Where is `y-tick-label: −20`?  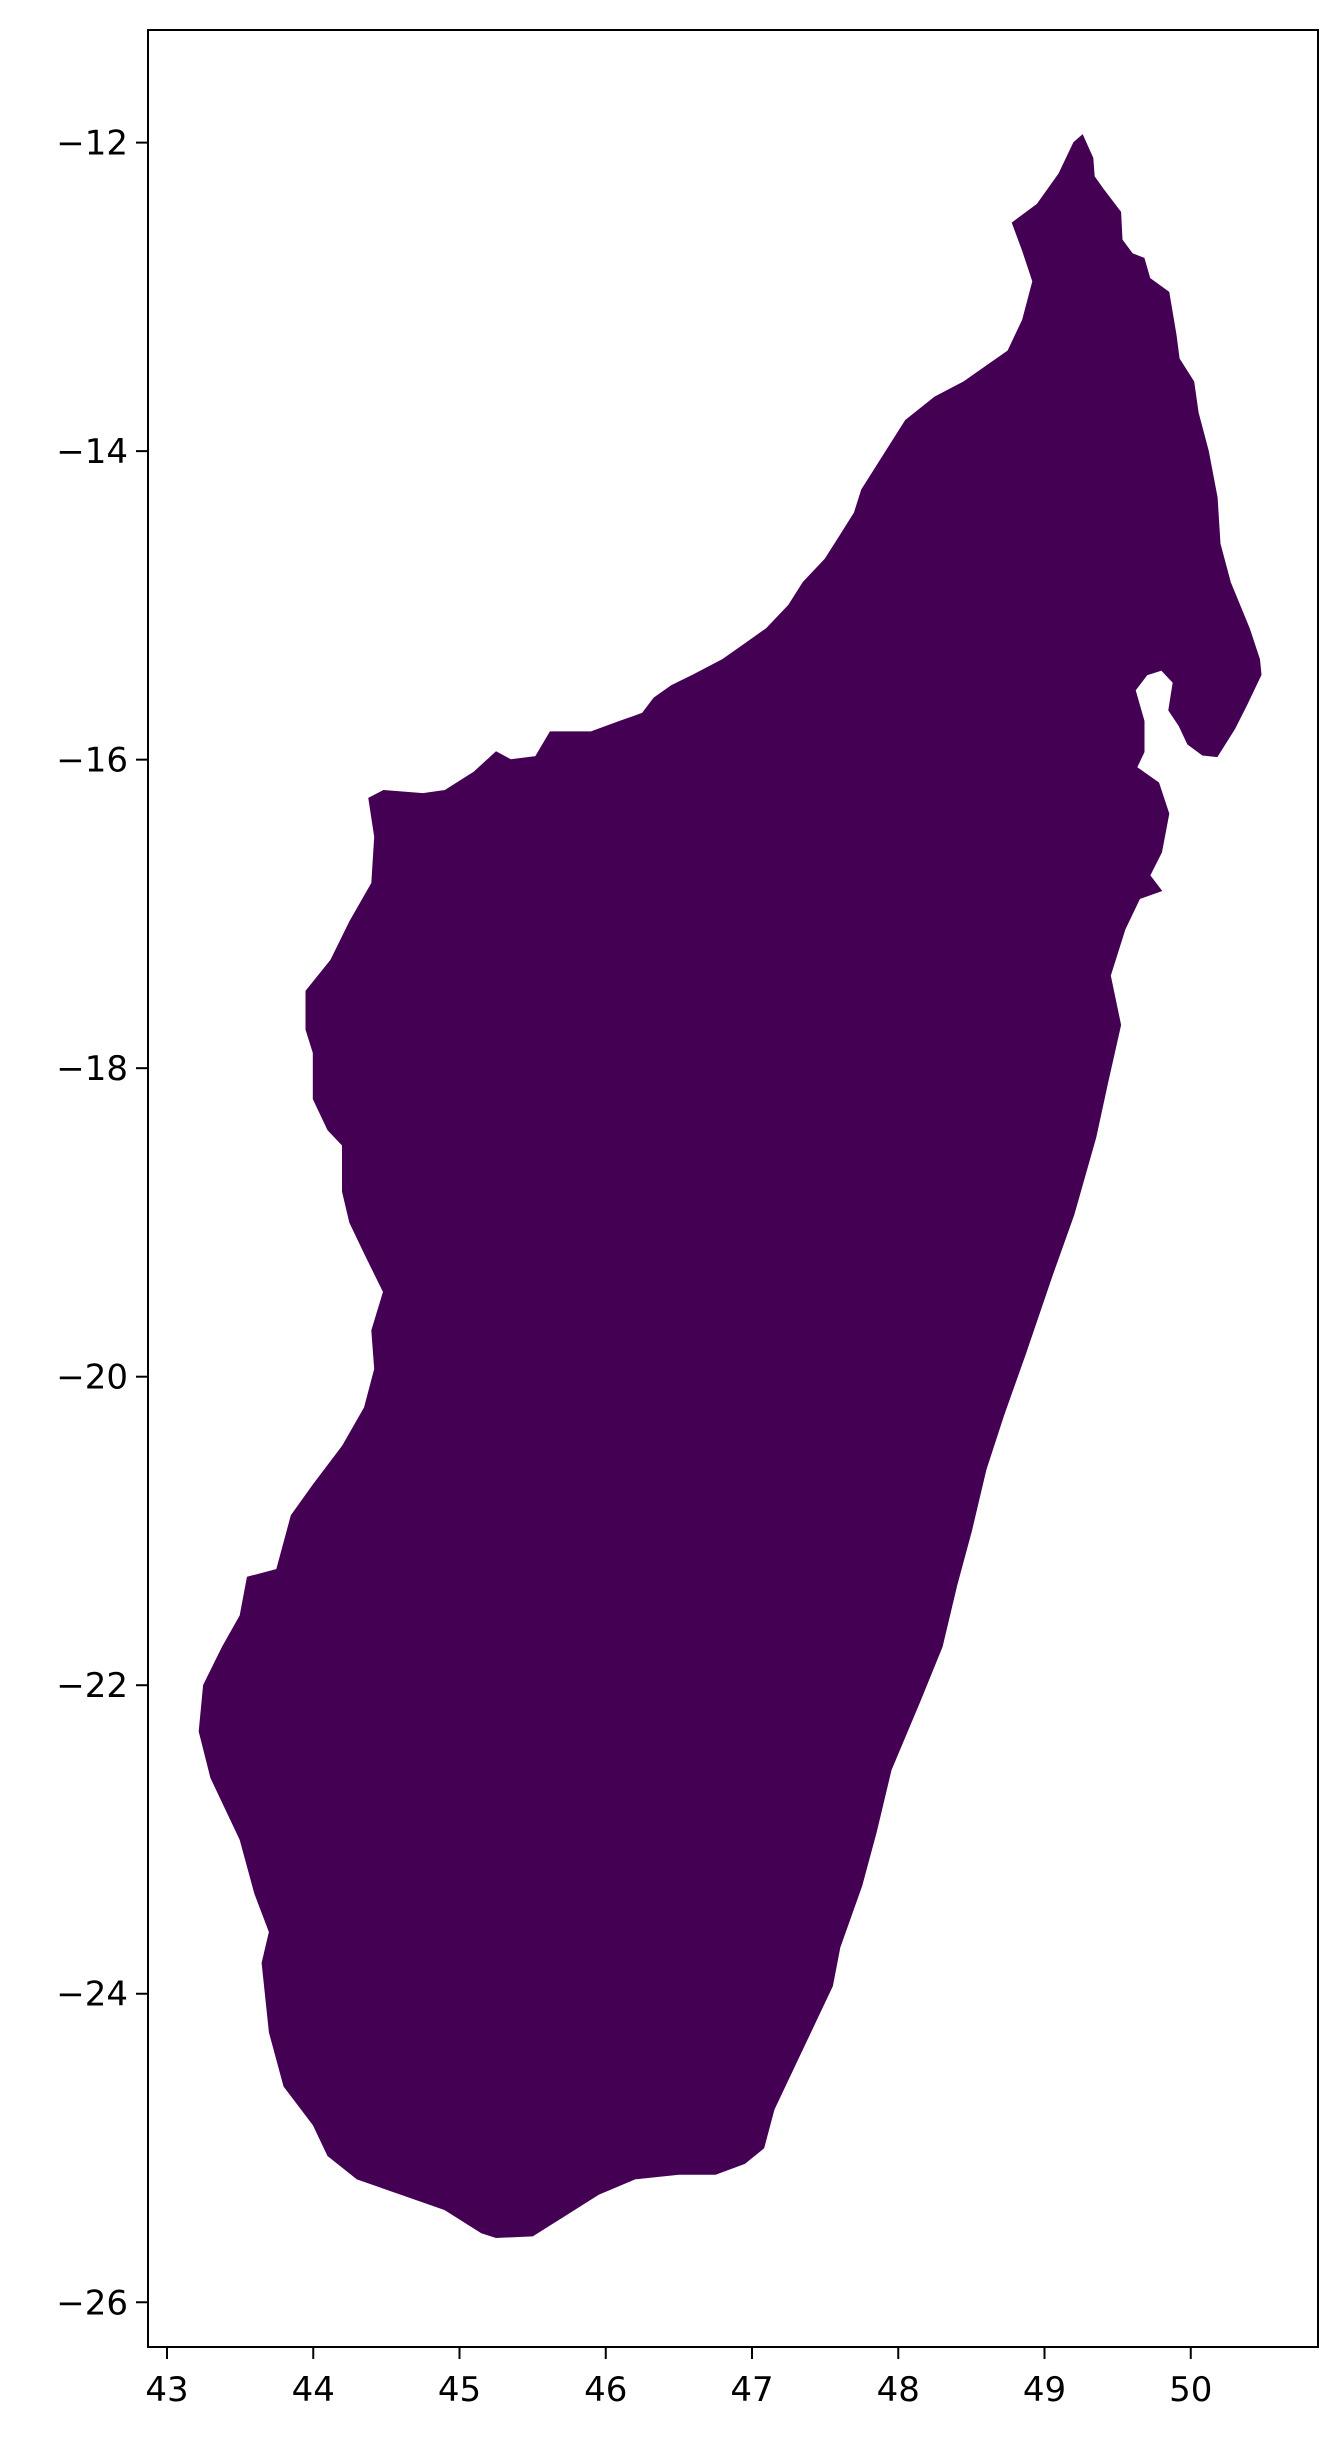
y-tick-label: −20 is located at coordinates (92, 1378).